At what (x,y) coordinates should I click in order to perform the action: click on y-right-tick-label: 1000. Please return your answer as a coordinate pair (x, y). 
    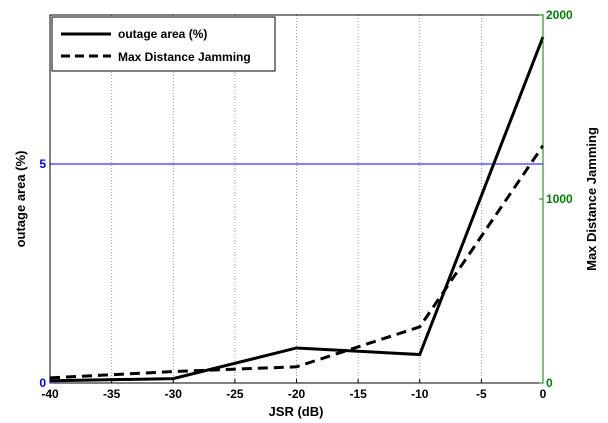
    Looking at the image, I should click on (559, 199).